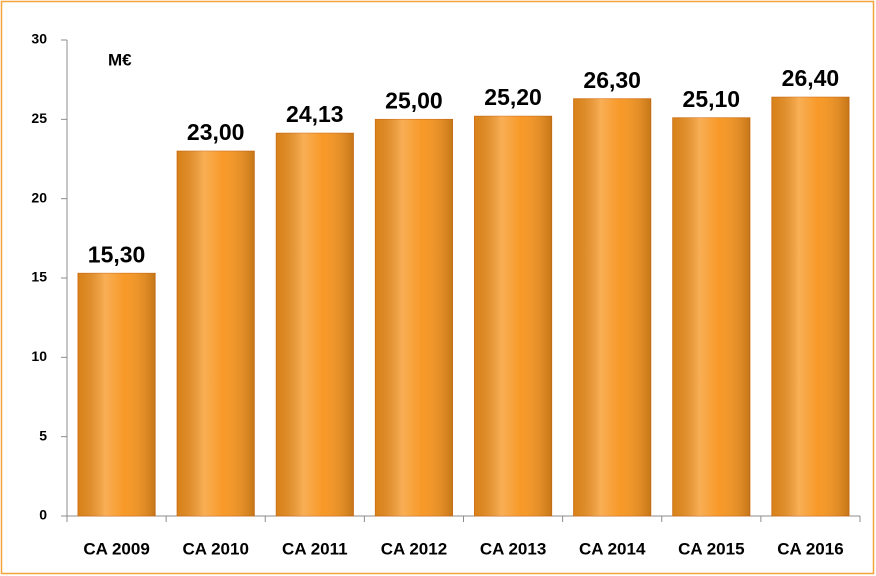 The image size is (876, 576). What do you see at coordinates (39, 356) in the screenshot?
I see `y-tick-label: 10` at bounding box center [39, 356].